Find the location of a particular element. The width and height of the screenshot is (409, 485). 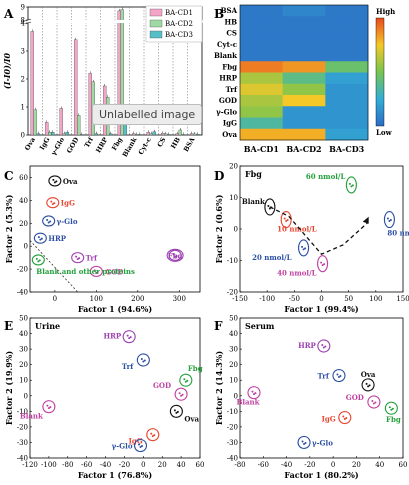

panel-b-row-label: HRP is located at coordinates (228, 78).